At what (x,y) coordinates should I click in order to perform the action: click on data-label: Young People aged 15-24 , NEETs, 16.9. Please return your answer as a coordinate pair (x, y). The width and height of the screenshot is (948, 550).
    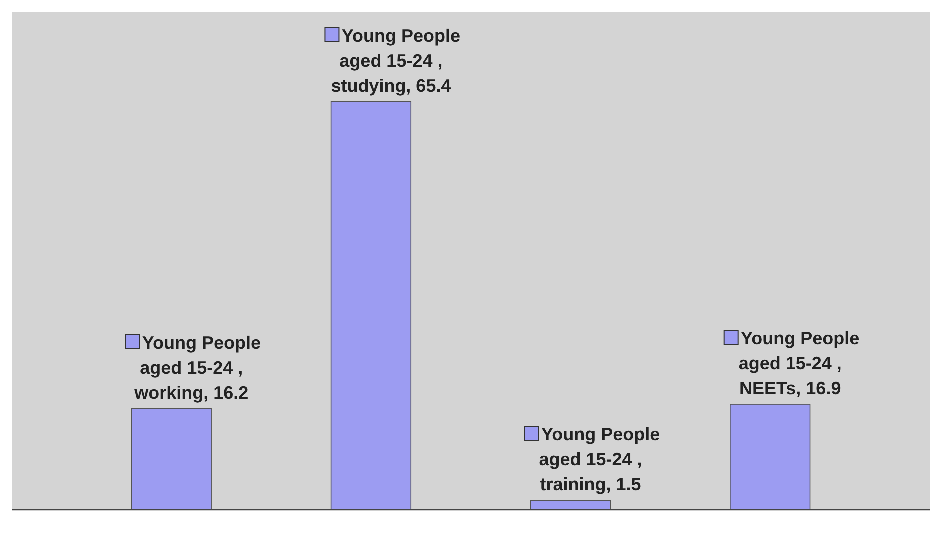
    Looking at the image, I should click on (799, 363).